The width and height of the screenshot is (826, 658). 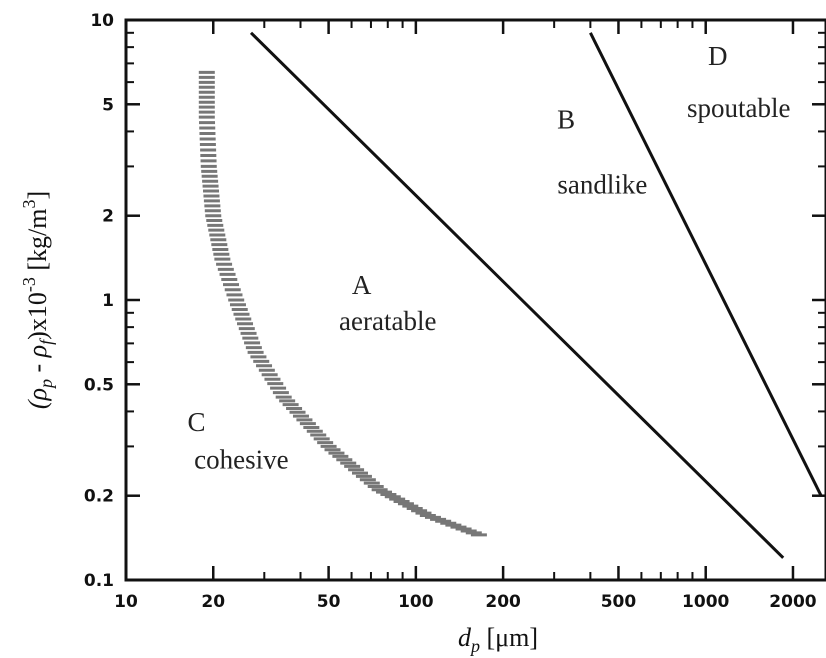 What do you see at coordinates (99, 385) in the screenshot?
I see `y-tick-label: 0.5` at bounding box center [99, 385].